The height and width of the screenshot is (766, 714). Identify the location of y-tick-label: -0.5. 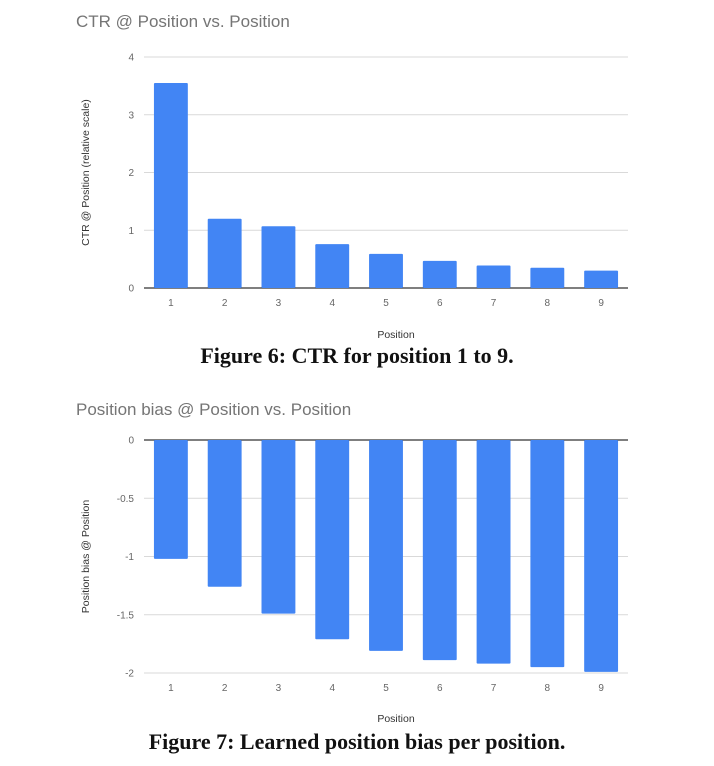
(126, 499).